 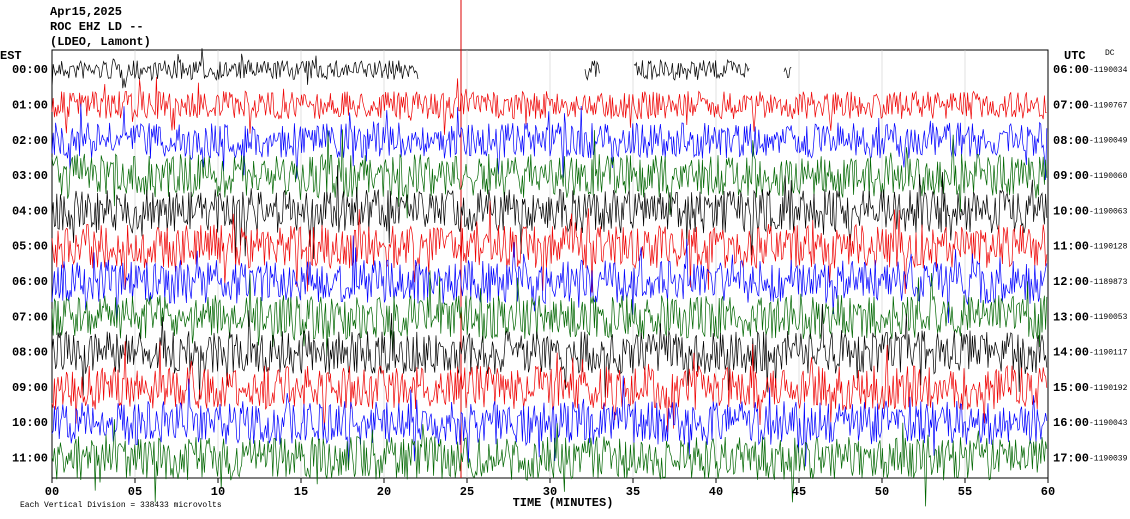 What do you see at coordinates (550, 492) in the screenshot?
I see `x-tick-label: 30` at bounding box center [550, 492].